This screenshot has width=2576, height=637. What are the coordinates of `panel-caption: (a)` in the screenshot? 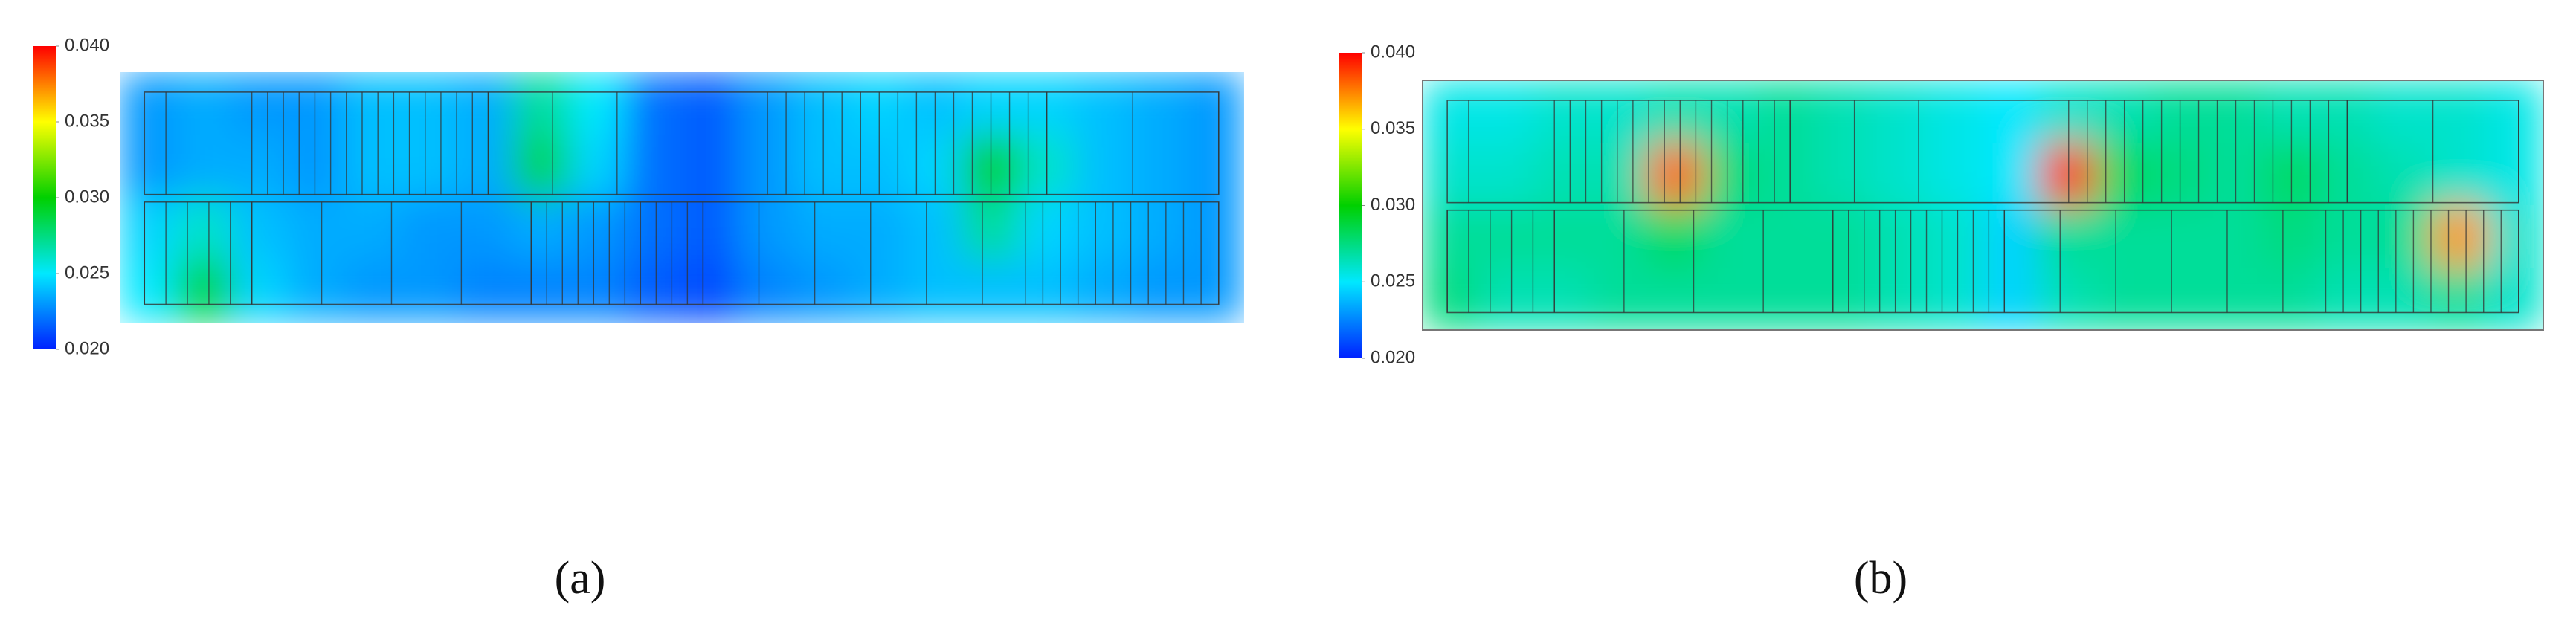 It's located at (580, 578).